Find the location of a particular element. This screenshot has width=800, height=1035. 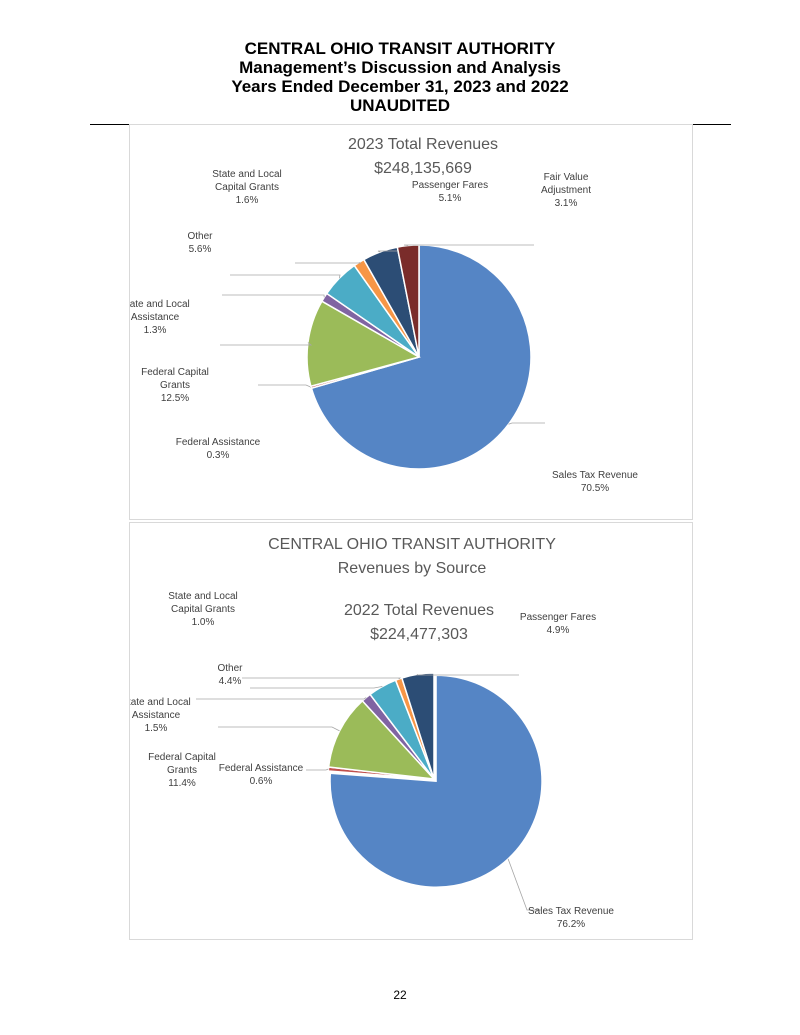

data-label-percent: 1.3% is located at coordinates (155, 330).